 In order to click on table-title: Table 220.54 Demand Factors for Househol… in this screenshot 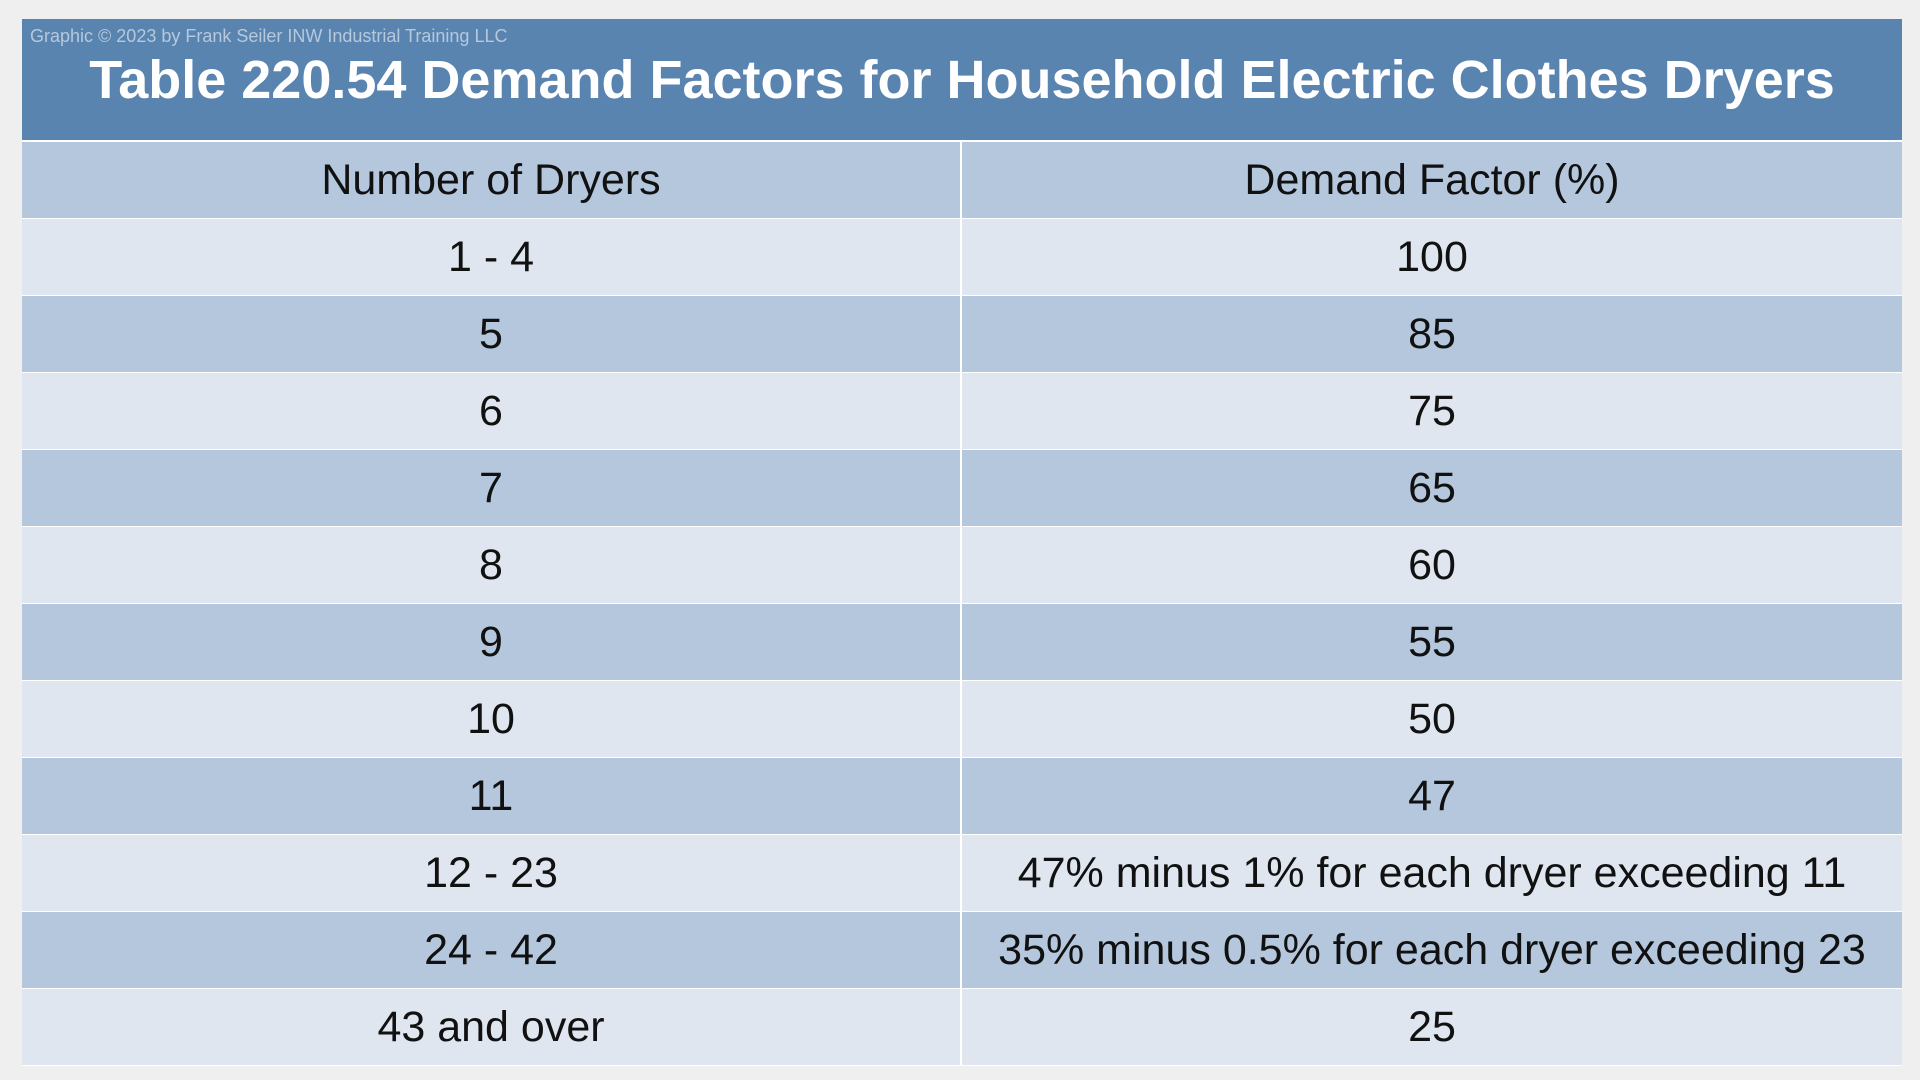, I will do `click(962, 80)`.